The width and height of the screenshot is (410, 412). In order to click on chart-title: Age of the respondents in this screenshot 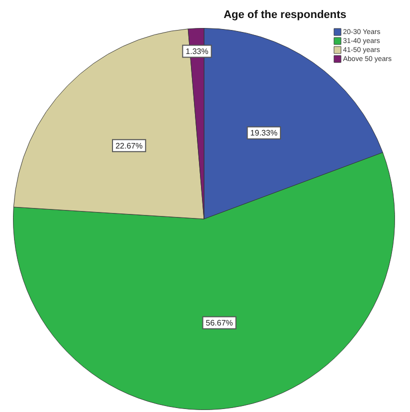, I will do `click(285, 15)`.